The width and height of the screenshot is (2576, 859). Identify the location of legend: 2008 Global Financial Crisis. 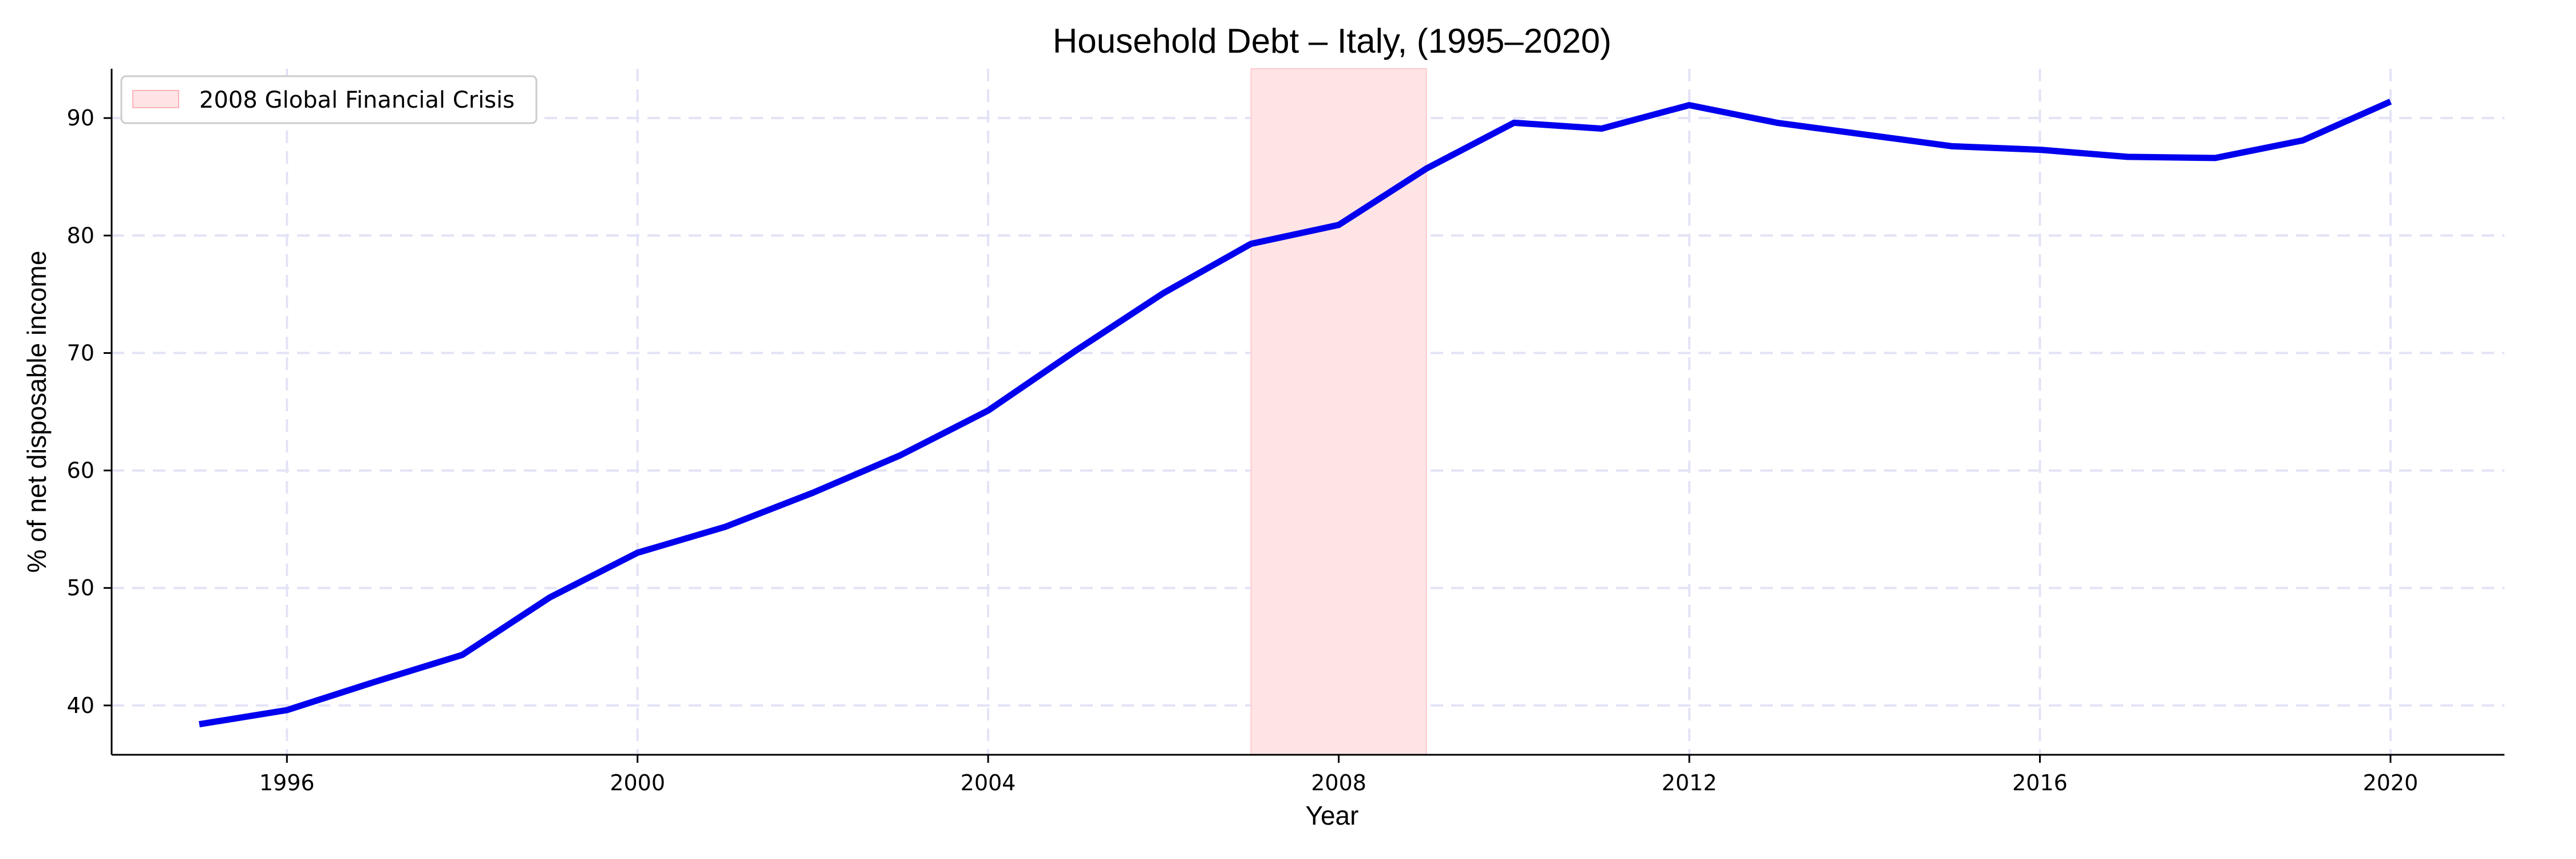
(329, 99).